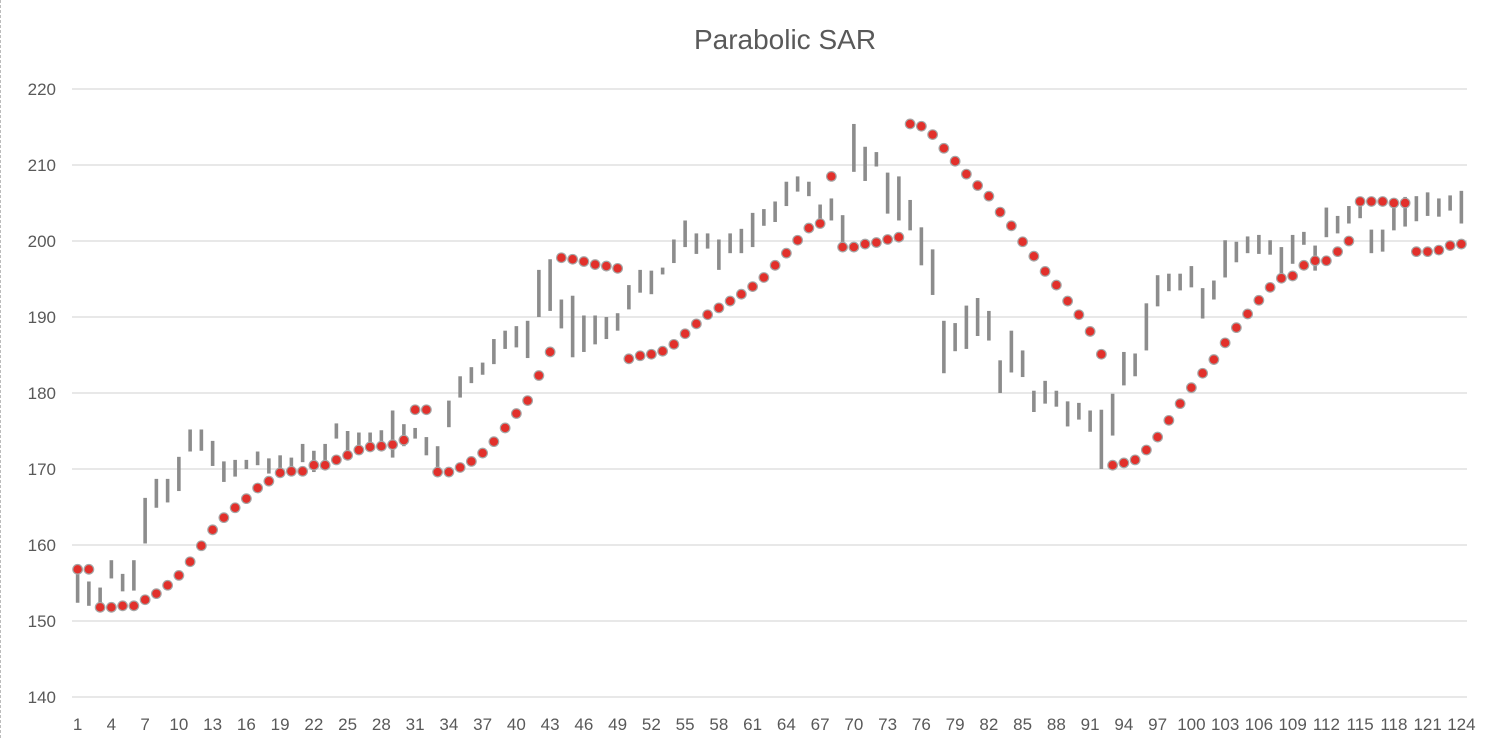 Image resolution: width=1496 pixels, height=743 pixels. I want to click on x-tick-label: 121, so click(1427, 724).